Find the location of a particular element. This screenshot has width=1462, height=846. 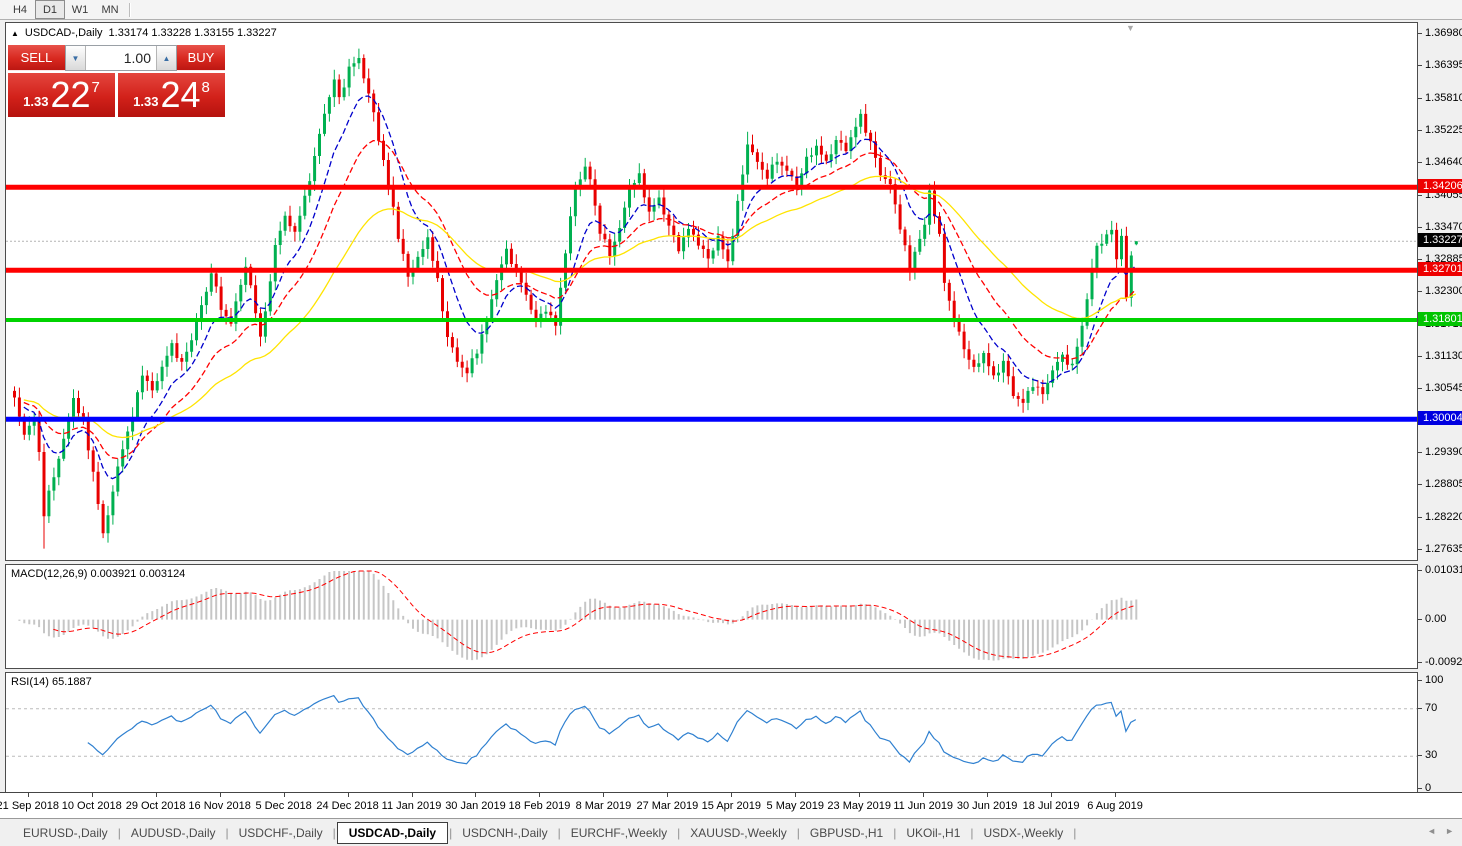

rsi-label: RSI(14) 65.1887 is located at coordinates (51, 682).